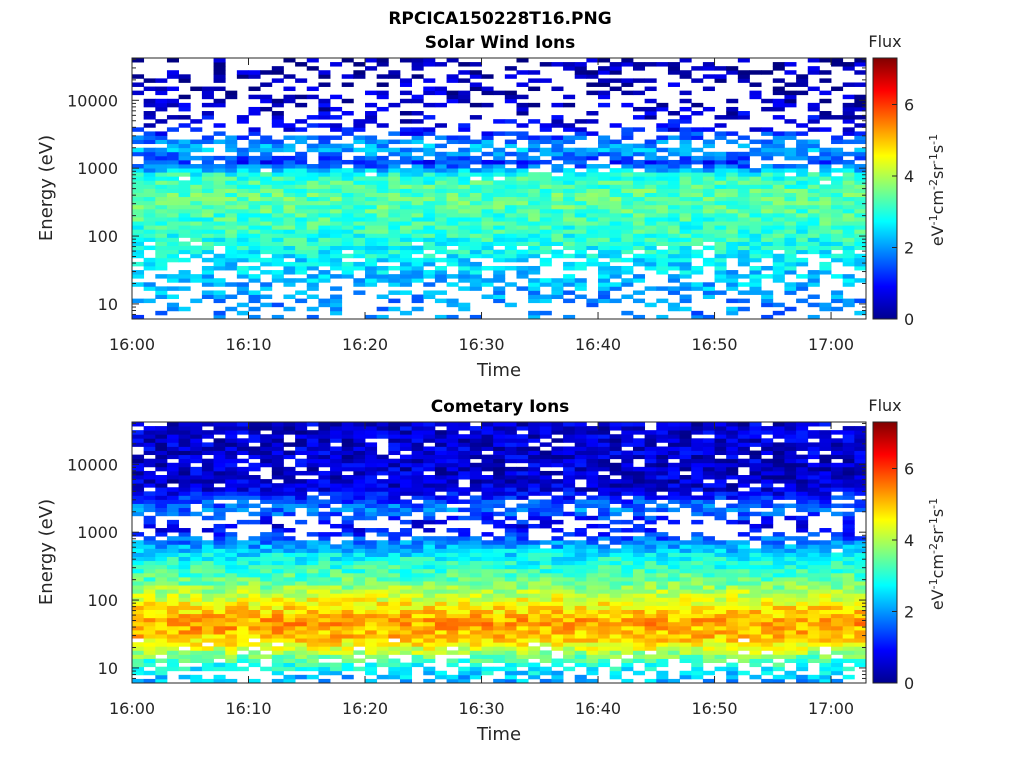 The image size is (1024, 768). Describe the element at coordinates (909, 176) in the screenshot. I see `colorbar-tick-label: 4` at that location.